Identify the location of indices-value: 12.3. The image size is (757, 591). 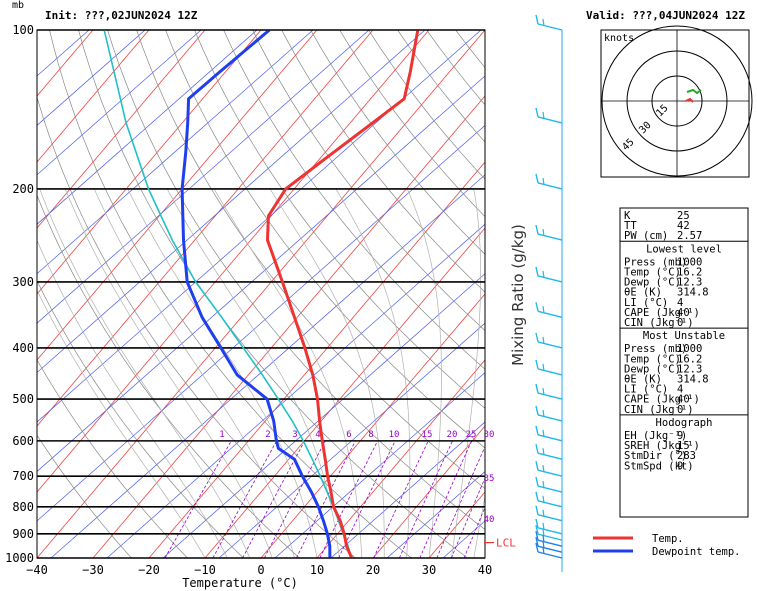
(689, 369).